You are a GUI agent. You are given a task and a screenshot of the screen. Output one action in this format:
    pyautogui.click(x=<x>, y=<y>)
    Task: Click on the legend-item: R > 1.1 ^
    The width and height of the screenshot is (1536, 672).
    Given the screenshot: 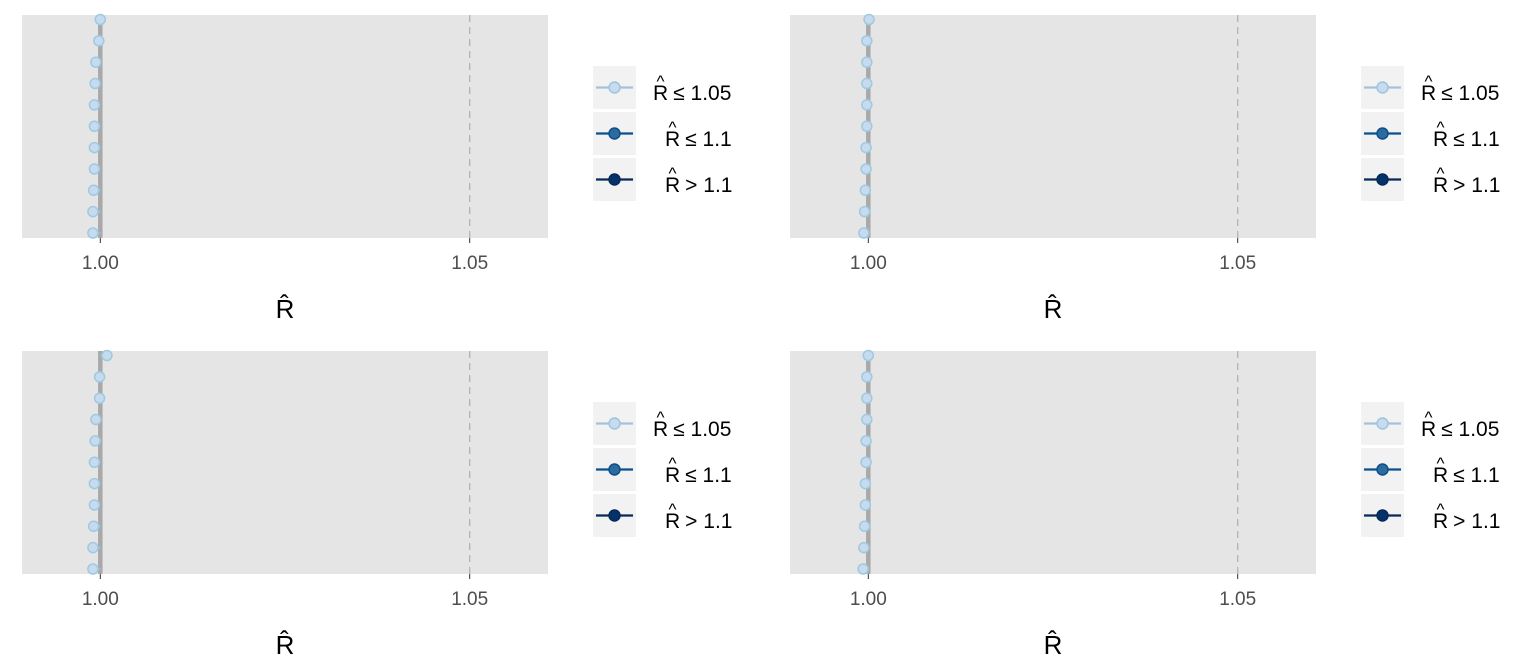 What is the action you would take?
    pyautogui.click(x=1430, y=179)
    